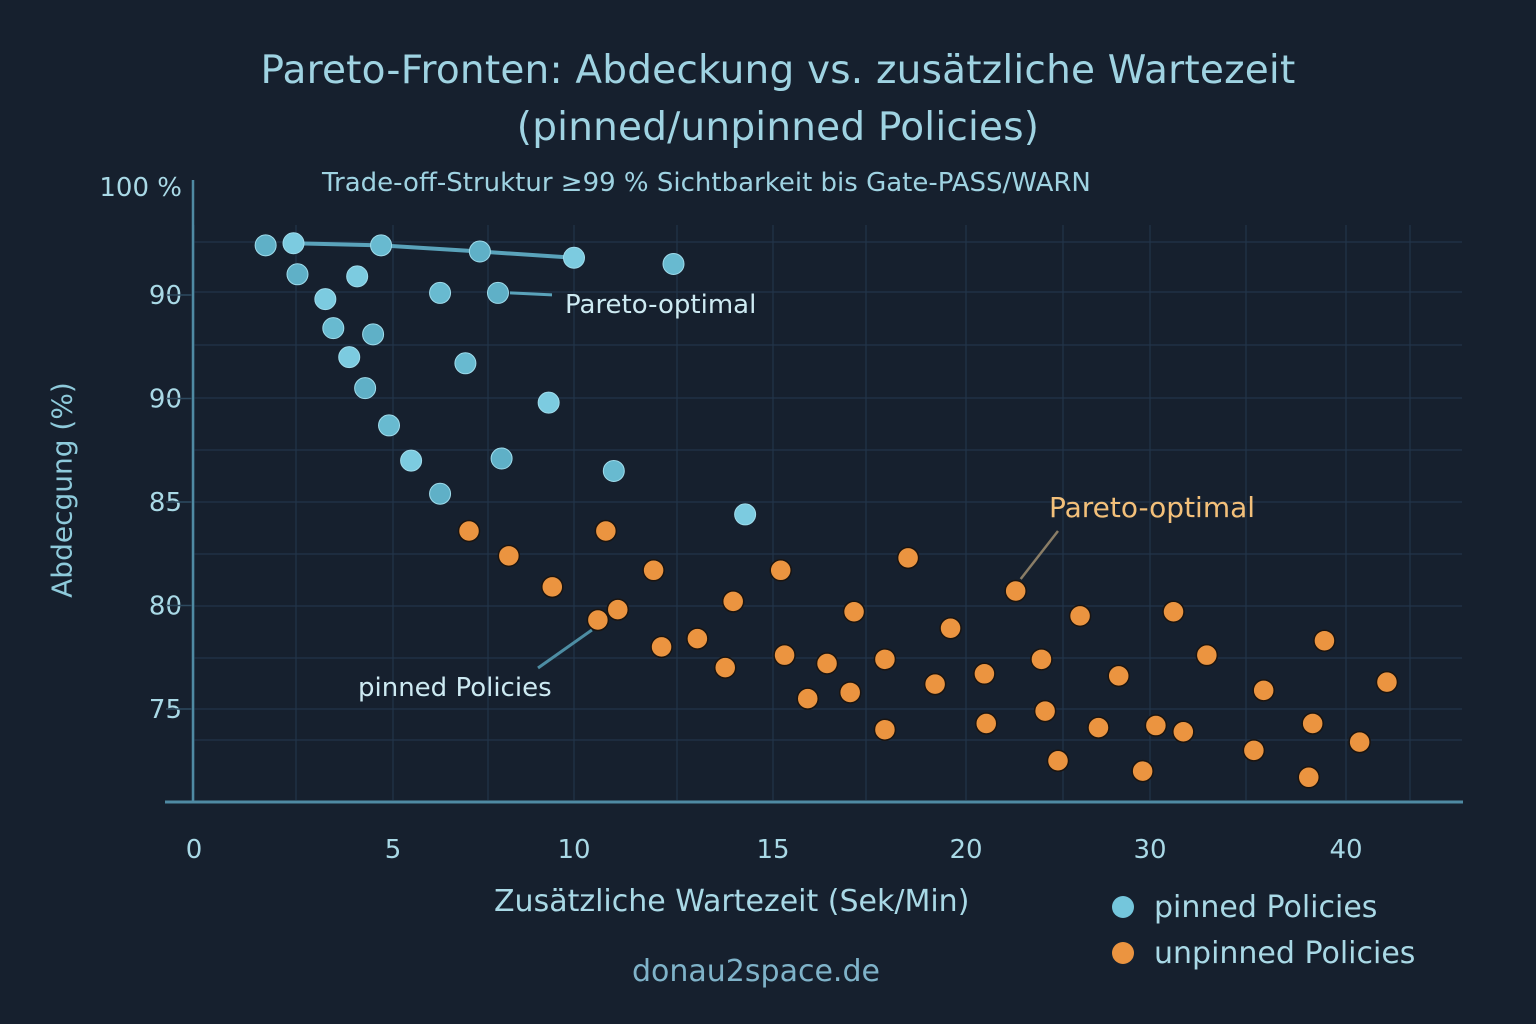  Describe the element at coordinates (165, 710) in the screenshot. I see `y-tick-label: 75` at that location.